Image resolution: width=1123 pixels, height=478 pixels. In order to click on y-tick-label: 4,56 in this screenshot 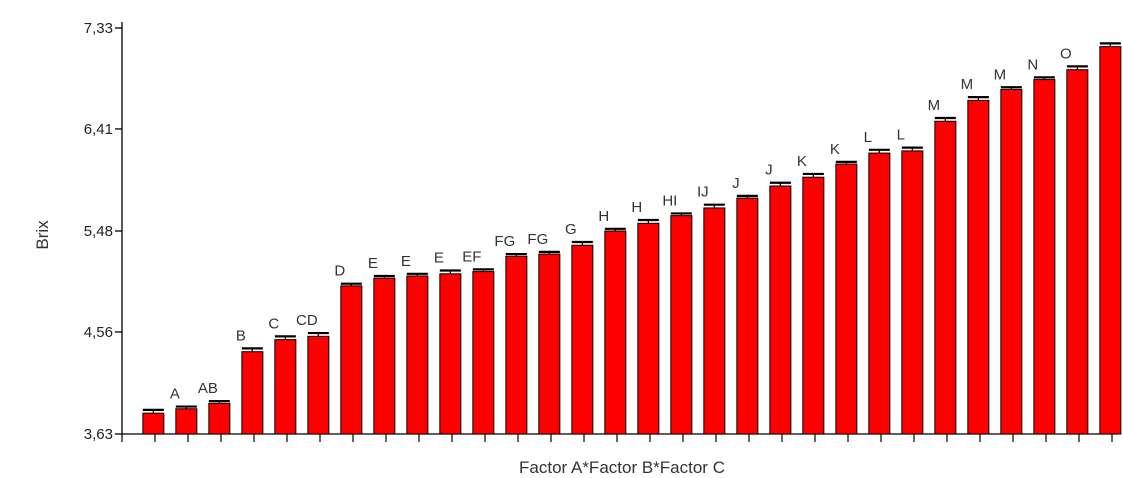, I will do `click(98, 332)`.